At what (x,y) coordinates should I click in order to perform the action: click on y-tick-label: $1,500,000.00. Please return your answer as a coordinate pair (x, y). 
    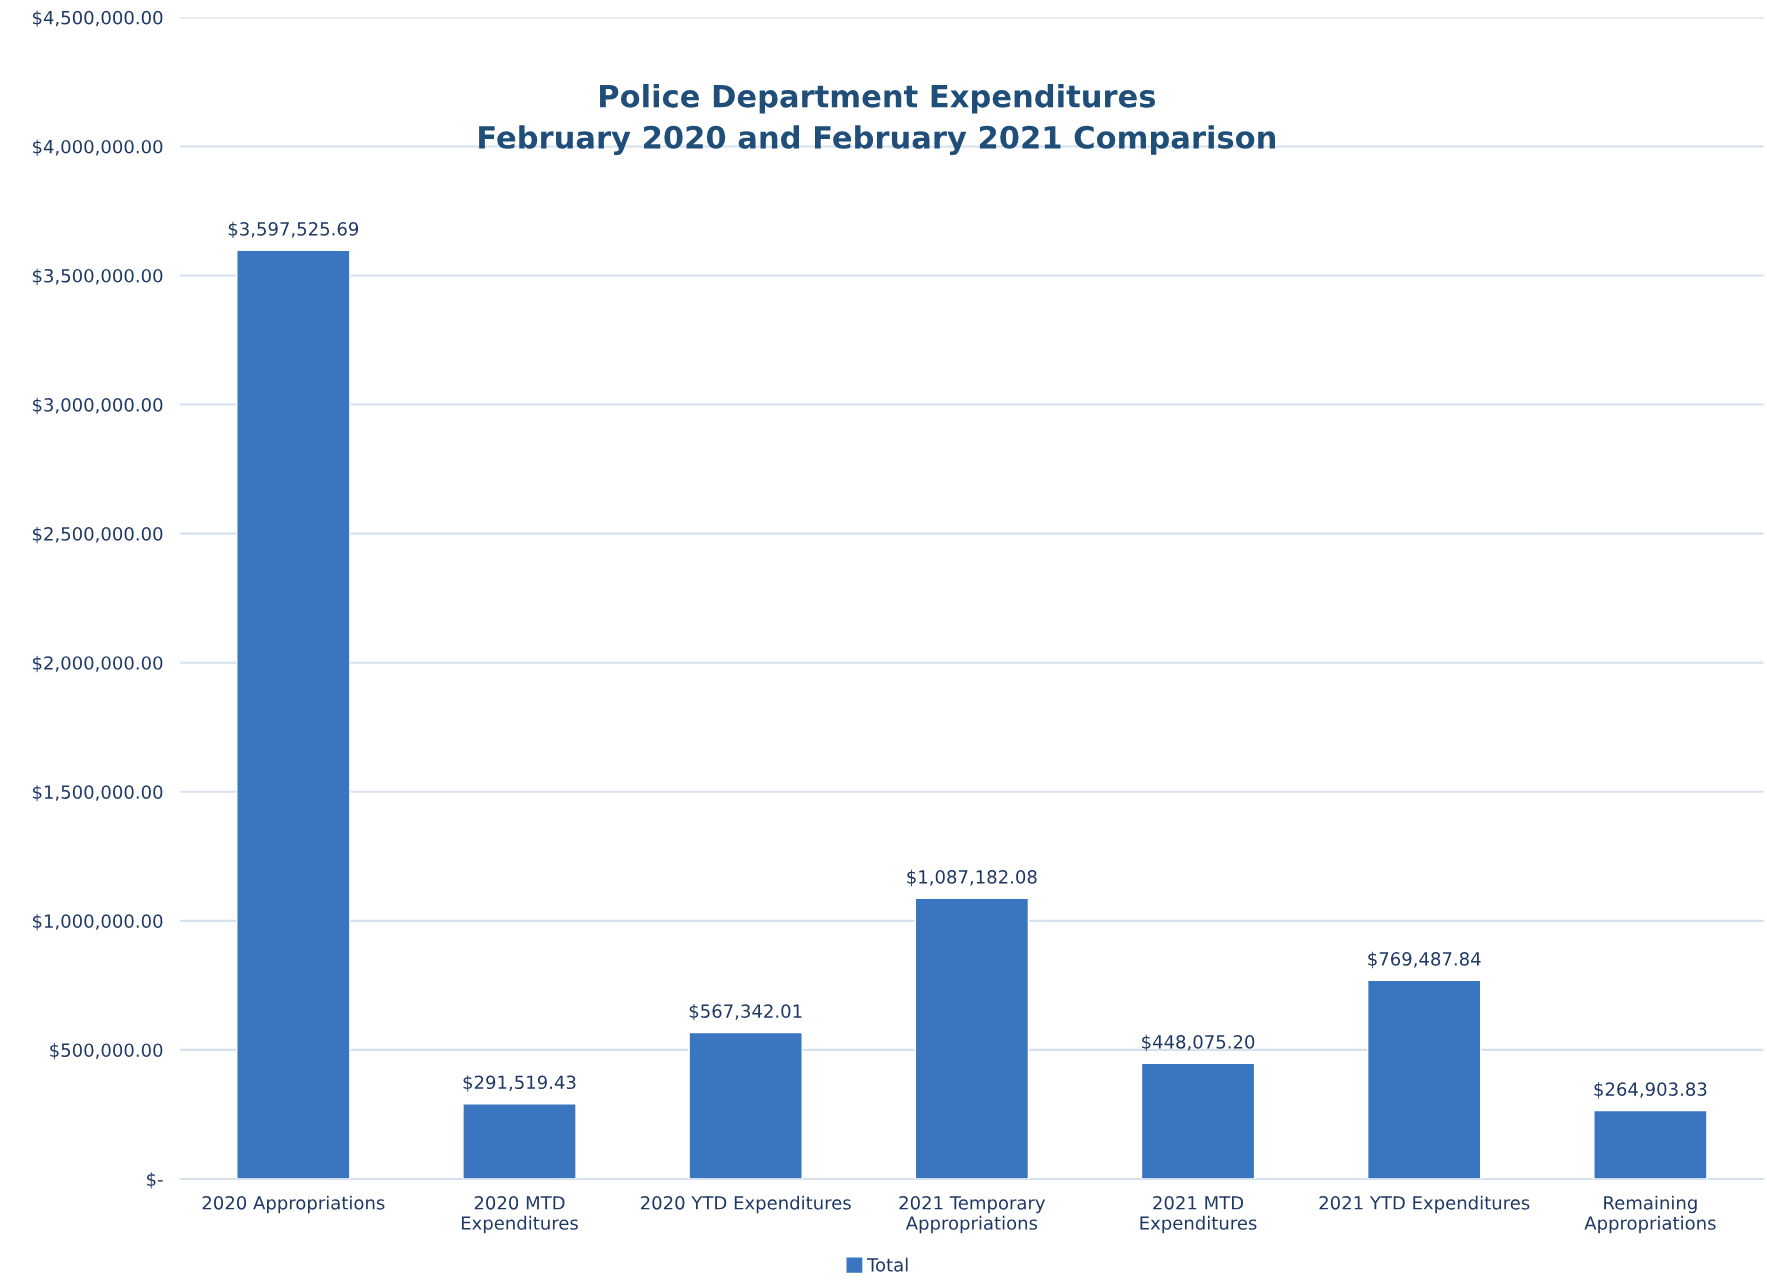
    Looking at the image, I should click on (97, 793).